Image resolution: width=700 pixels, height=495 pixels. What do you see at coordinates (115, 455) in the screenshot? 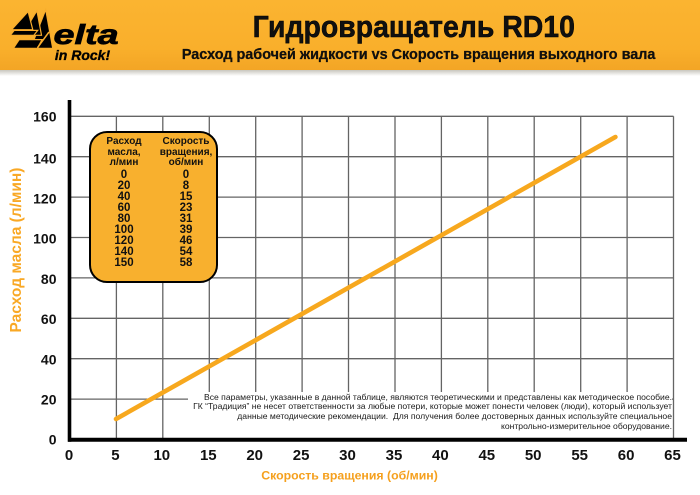
I see `svg-text: 5` at bounding box center [115, 455].